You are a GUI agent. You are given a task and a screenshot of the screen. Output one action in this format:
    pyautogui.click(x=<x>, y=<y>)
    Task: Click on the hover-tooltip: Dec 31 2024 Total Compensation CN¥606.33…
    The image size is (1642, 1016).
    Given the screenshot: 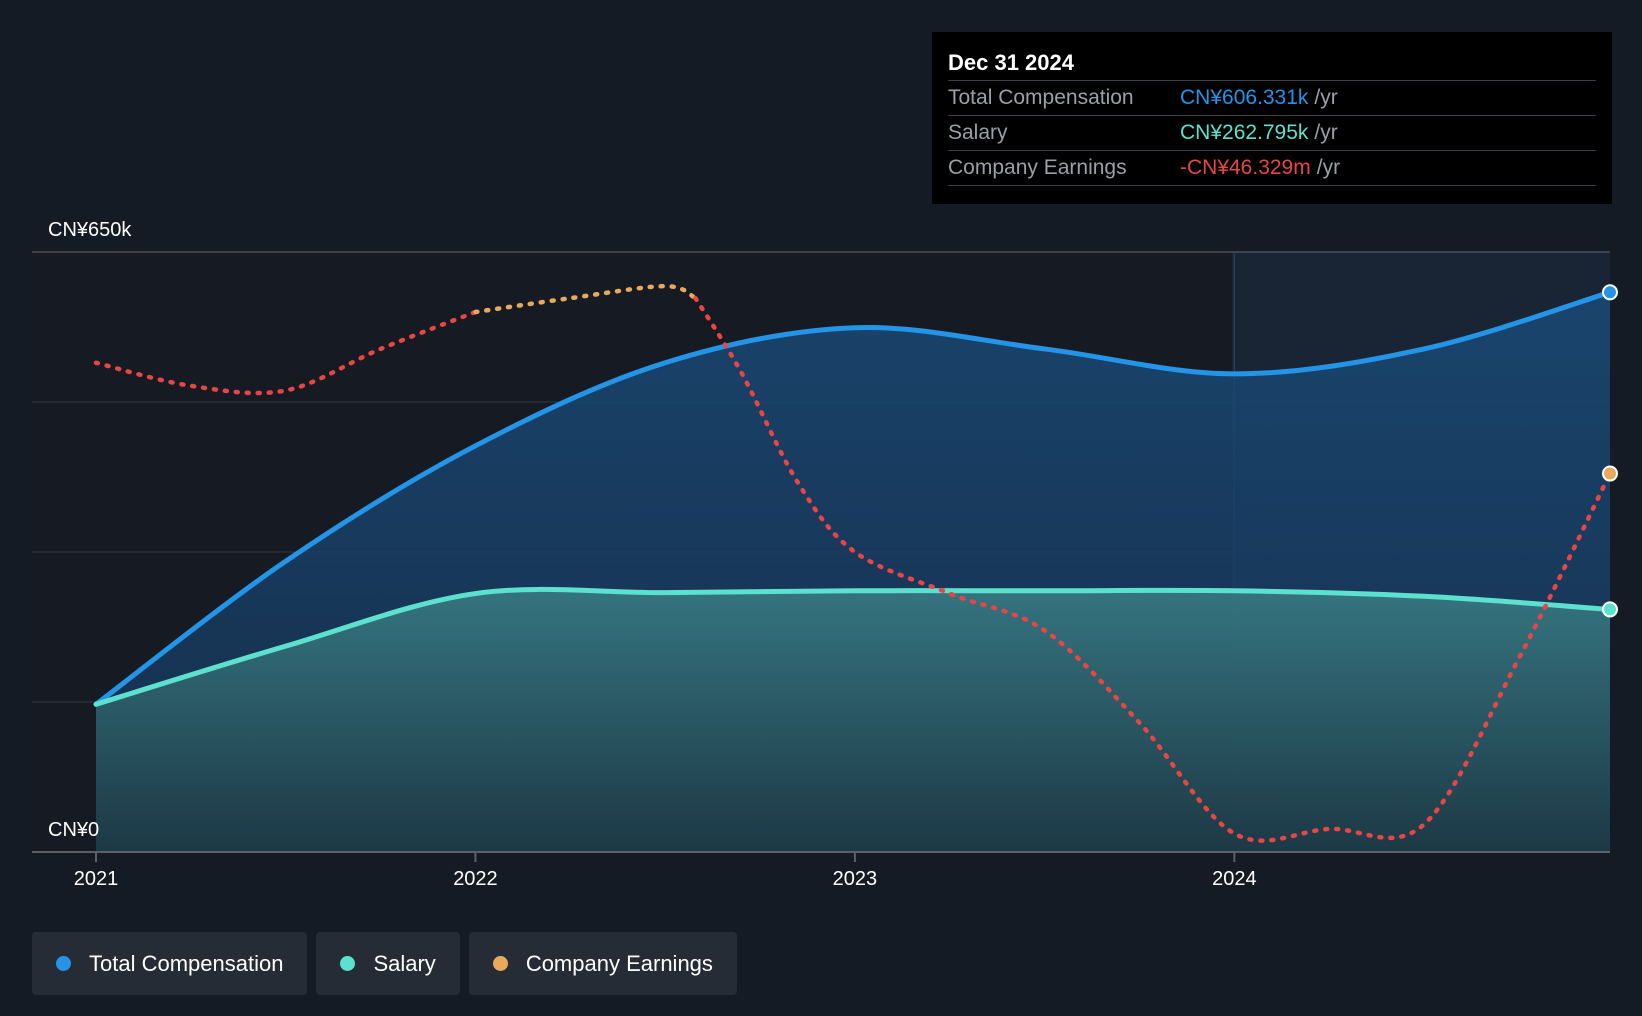 What is the action you would take?
    pyautogui.click(x=1272, y=118)
    